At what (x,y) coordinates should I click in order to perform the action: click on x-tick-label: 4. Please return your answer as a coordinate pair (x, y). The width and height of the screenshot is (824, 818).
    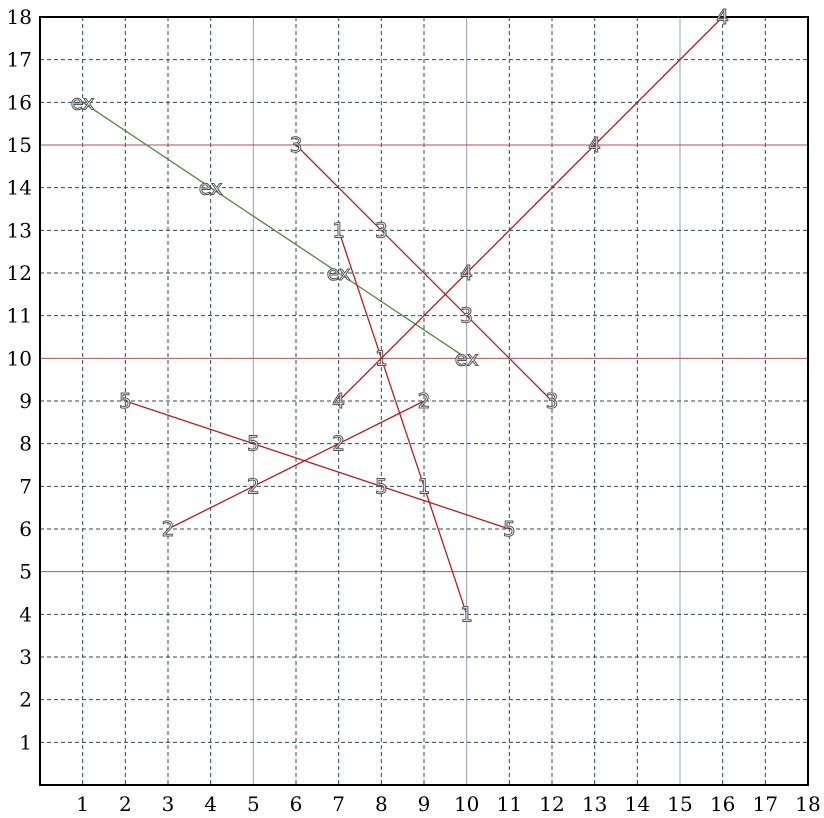
    Looking at the image, I should click on (210, 804).